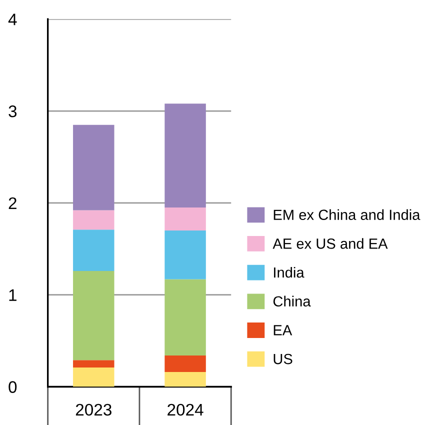 The width and height of the screenshot is (447, 425). Describe the element at coordinates (283, 330) in the screenshot. I see `legend-label: EA` at that location.